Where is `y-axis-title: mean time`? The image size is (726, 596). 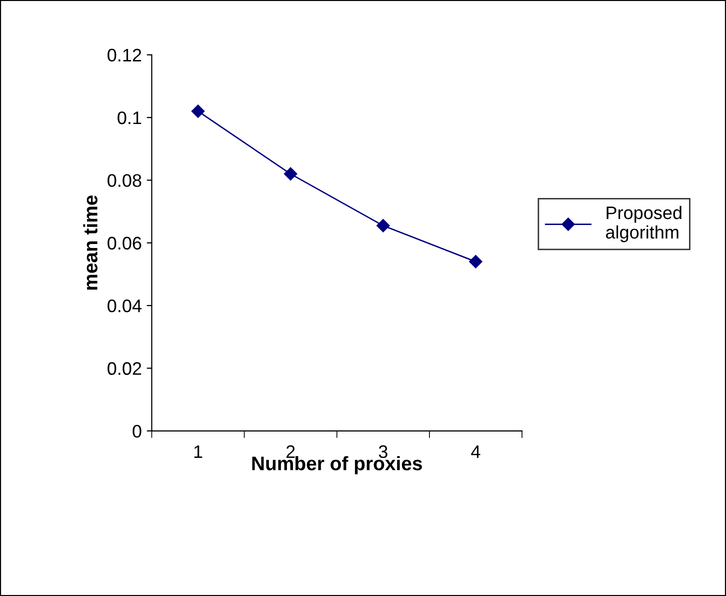 y-axis-title: mean time is located at coordinates (90, 242).